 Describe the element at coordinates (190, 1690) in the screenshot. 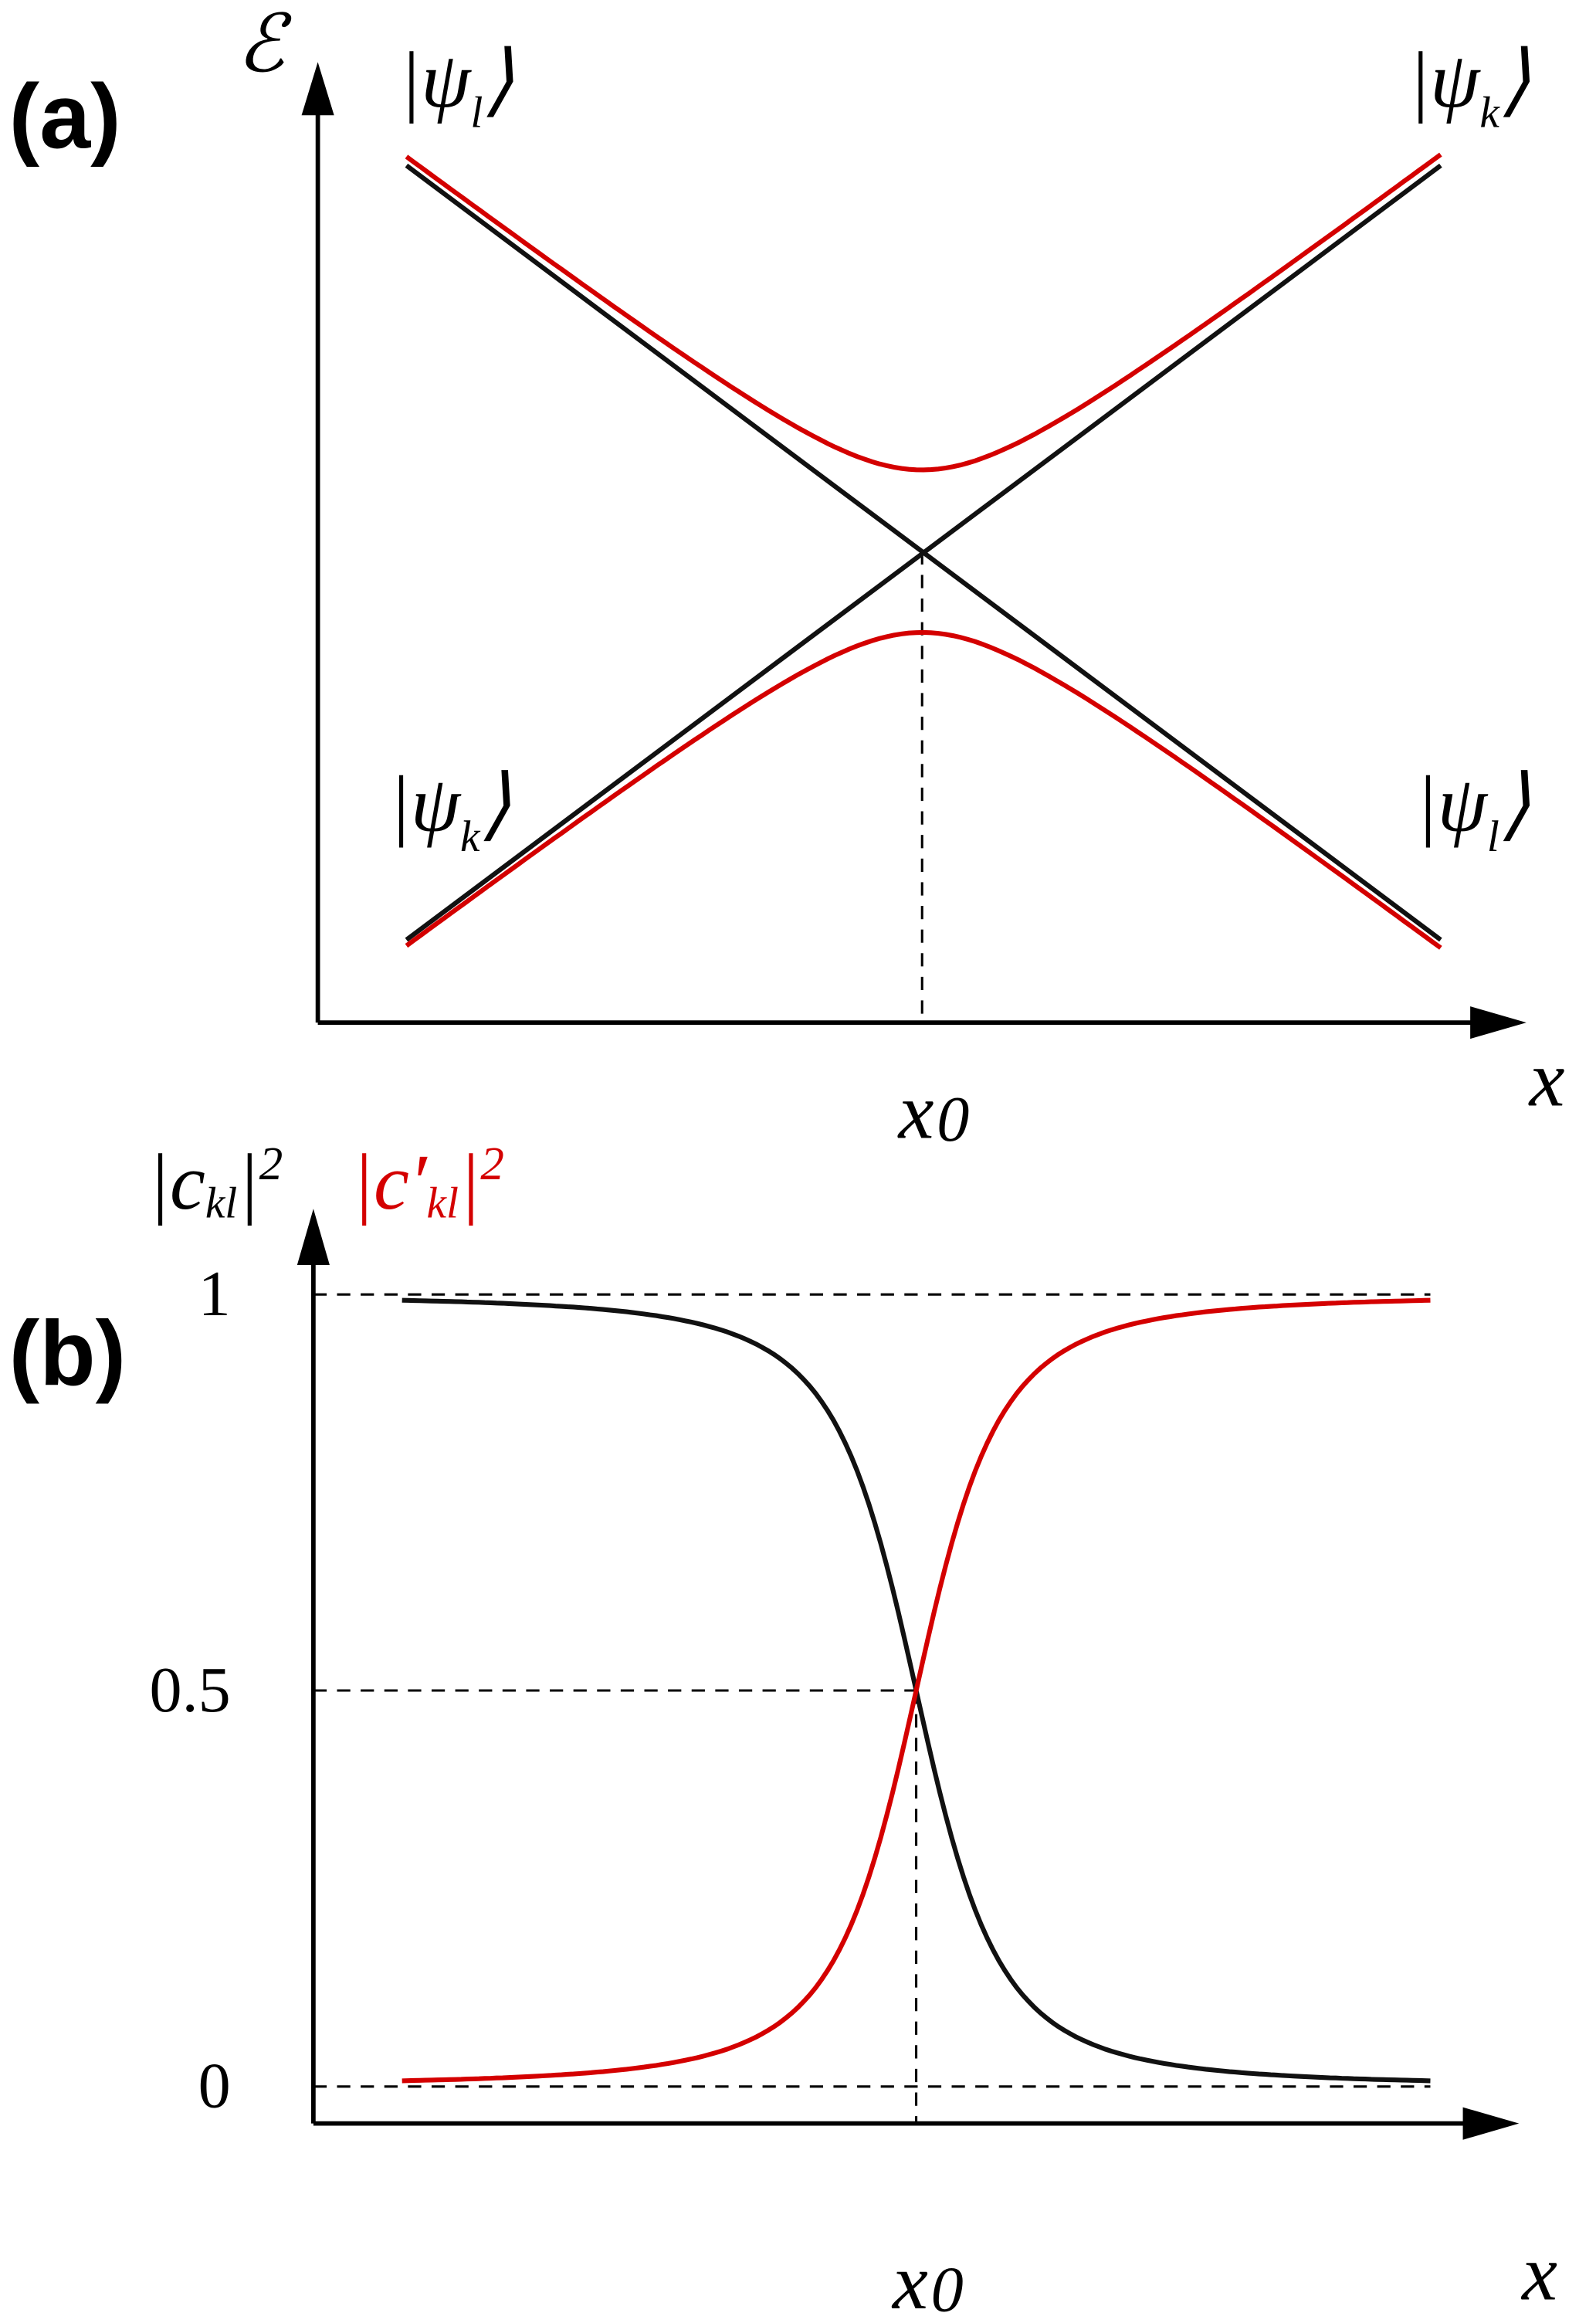

I see `y-tick-label: 0.5` at that location.